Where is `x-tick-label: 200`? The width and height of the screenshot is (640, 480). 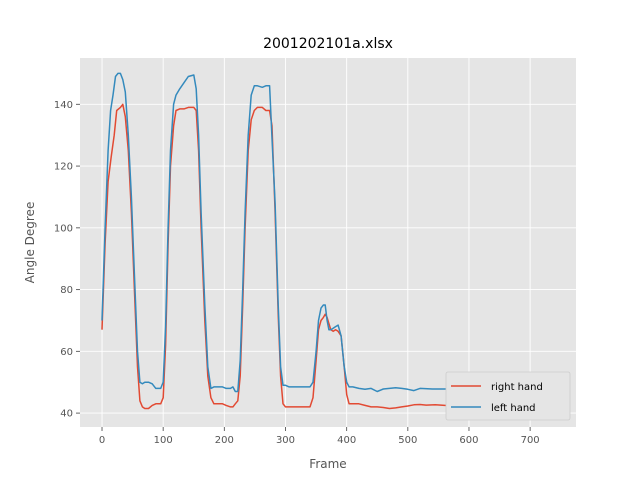
x-tick-label: 200 is located at coordinates (224, 440).